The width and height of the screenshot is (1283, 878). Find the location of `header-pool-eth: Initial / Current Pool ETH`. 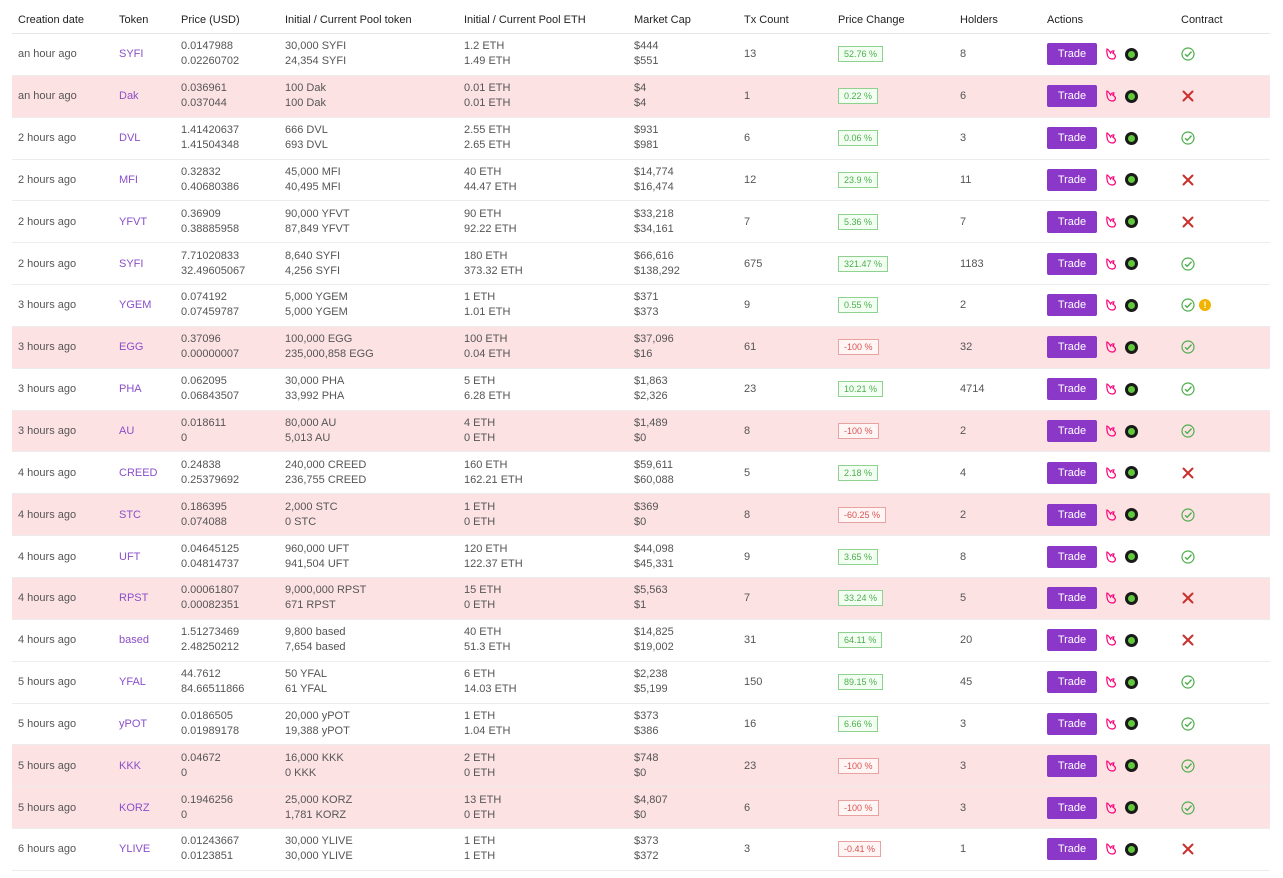

header-pool-eth: Initial / Current Pool ETH is located at coordinates (525, 19).